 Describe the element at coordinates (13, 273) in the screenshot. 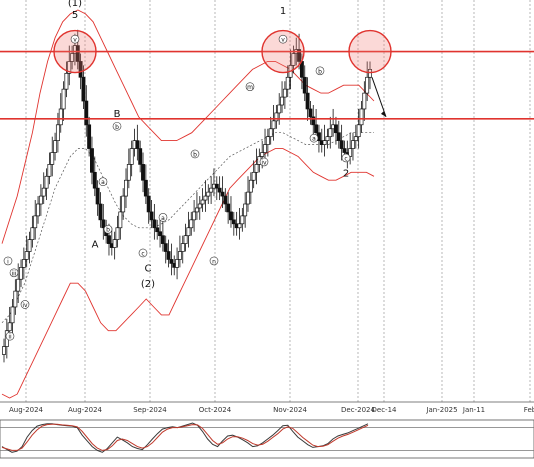

I see `wave-label: iii` at that location.